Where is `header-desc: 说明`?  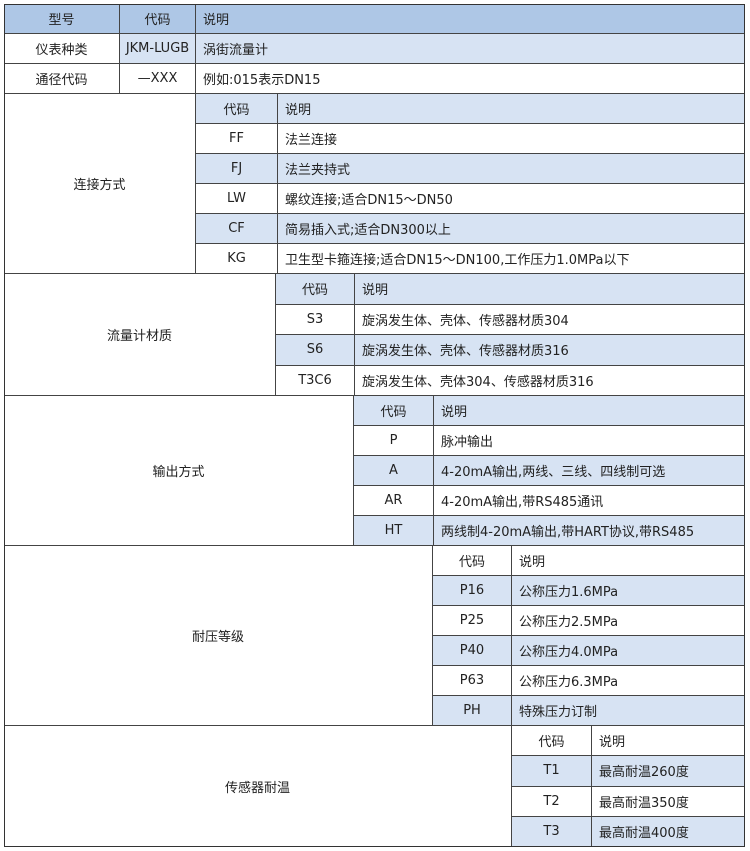 header-desc: 说明 is located at coordinates (470, 19).